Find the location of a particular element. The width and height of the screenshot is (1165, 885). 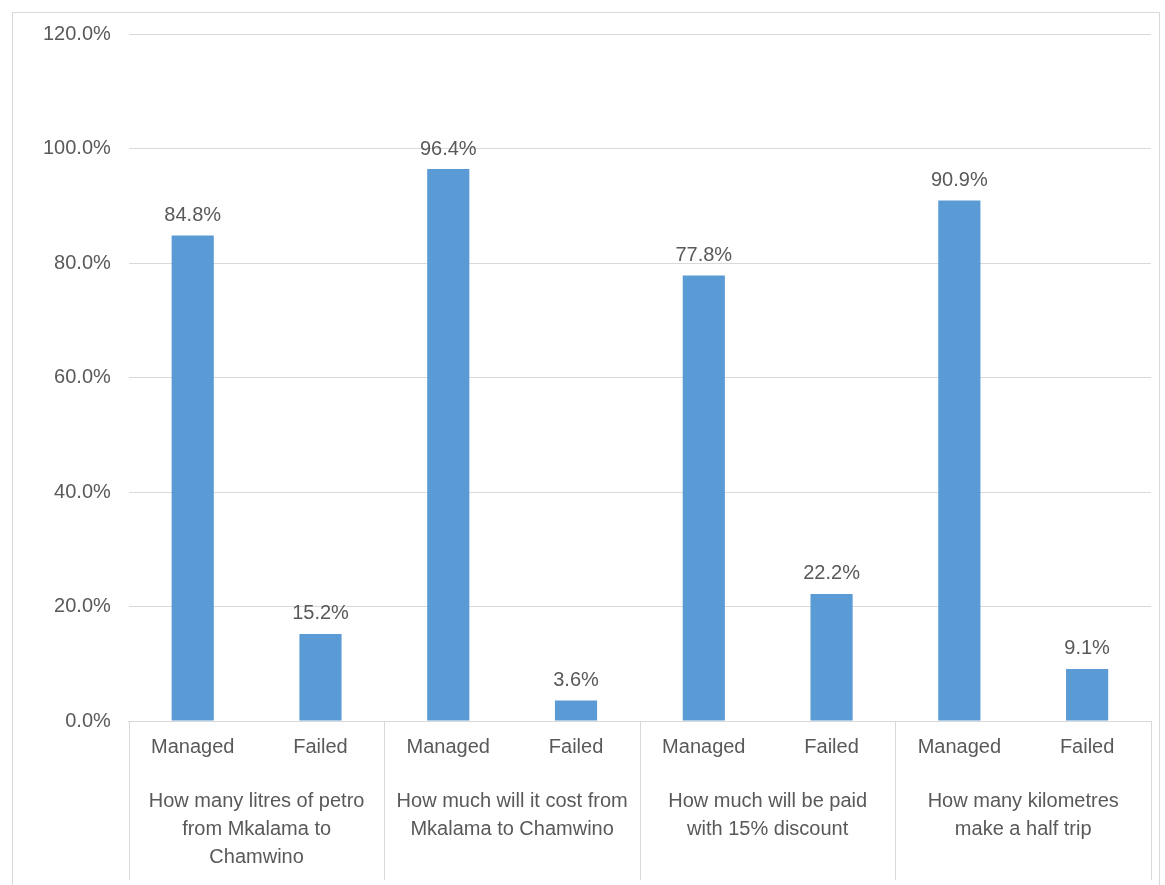

data-label: 9.1% is located at coordinates (1087, 647).